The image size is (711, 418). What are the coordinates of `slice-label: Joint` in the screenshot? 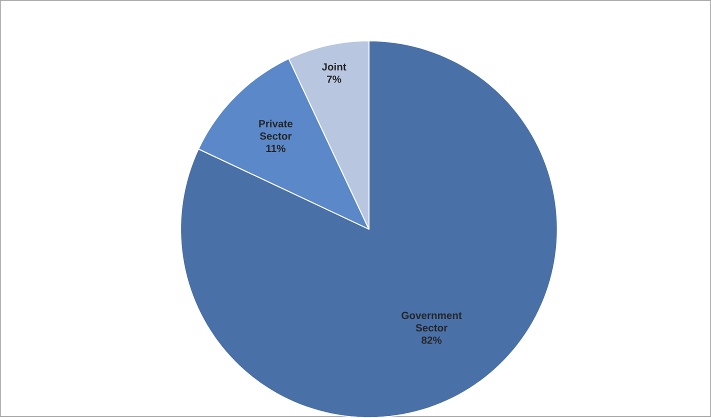 It's located at (334, 66).